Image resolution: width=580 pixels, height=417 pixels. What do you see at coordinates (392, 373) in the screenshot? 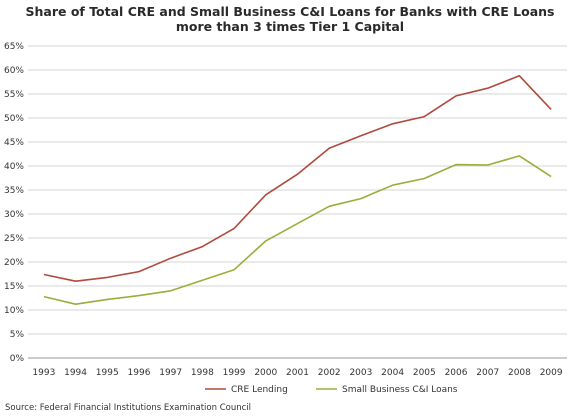
I see `x-tick-label: 2004` at bounding box center [392, 373].